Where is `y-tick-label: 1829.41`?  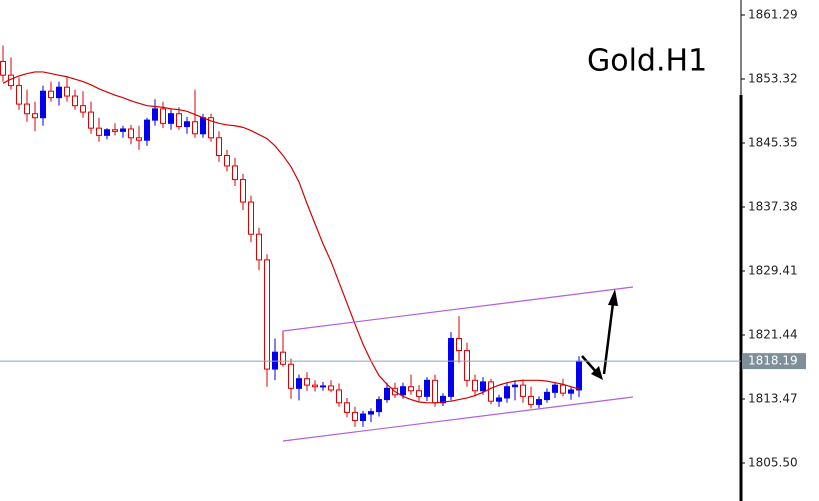
y-tick-label: 1829.41 is located at coordinates (773, 271).